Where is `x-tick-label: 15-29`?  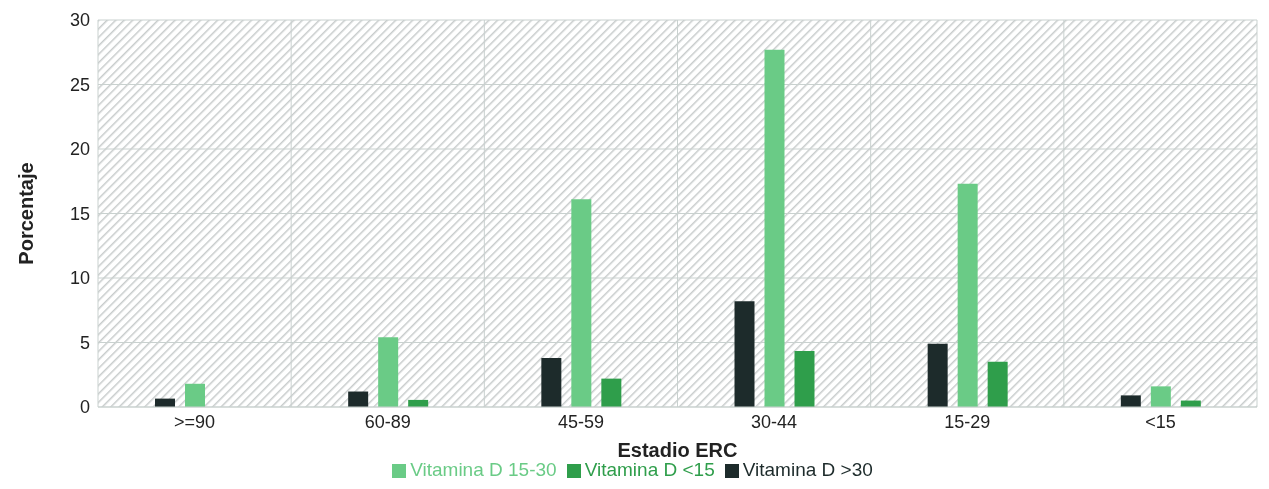
x-tick-label: 15-29 is located at coordinates (967, 421).